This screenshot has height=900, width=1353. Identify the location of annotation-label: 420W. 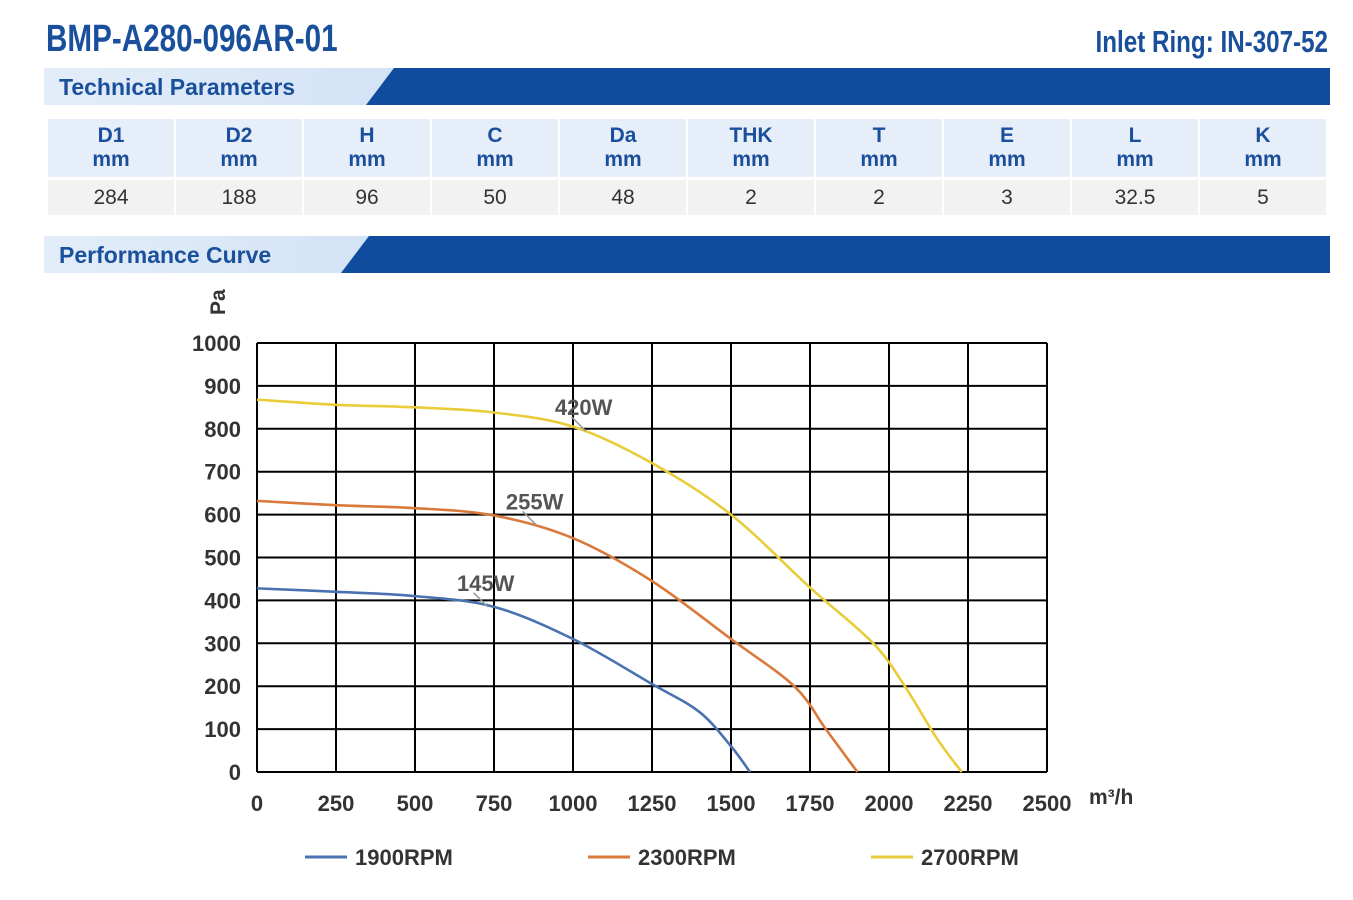
(584, 407).